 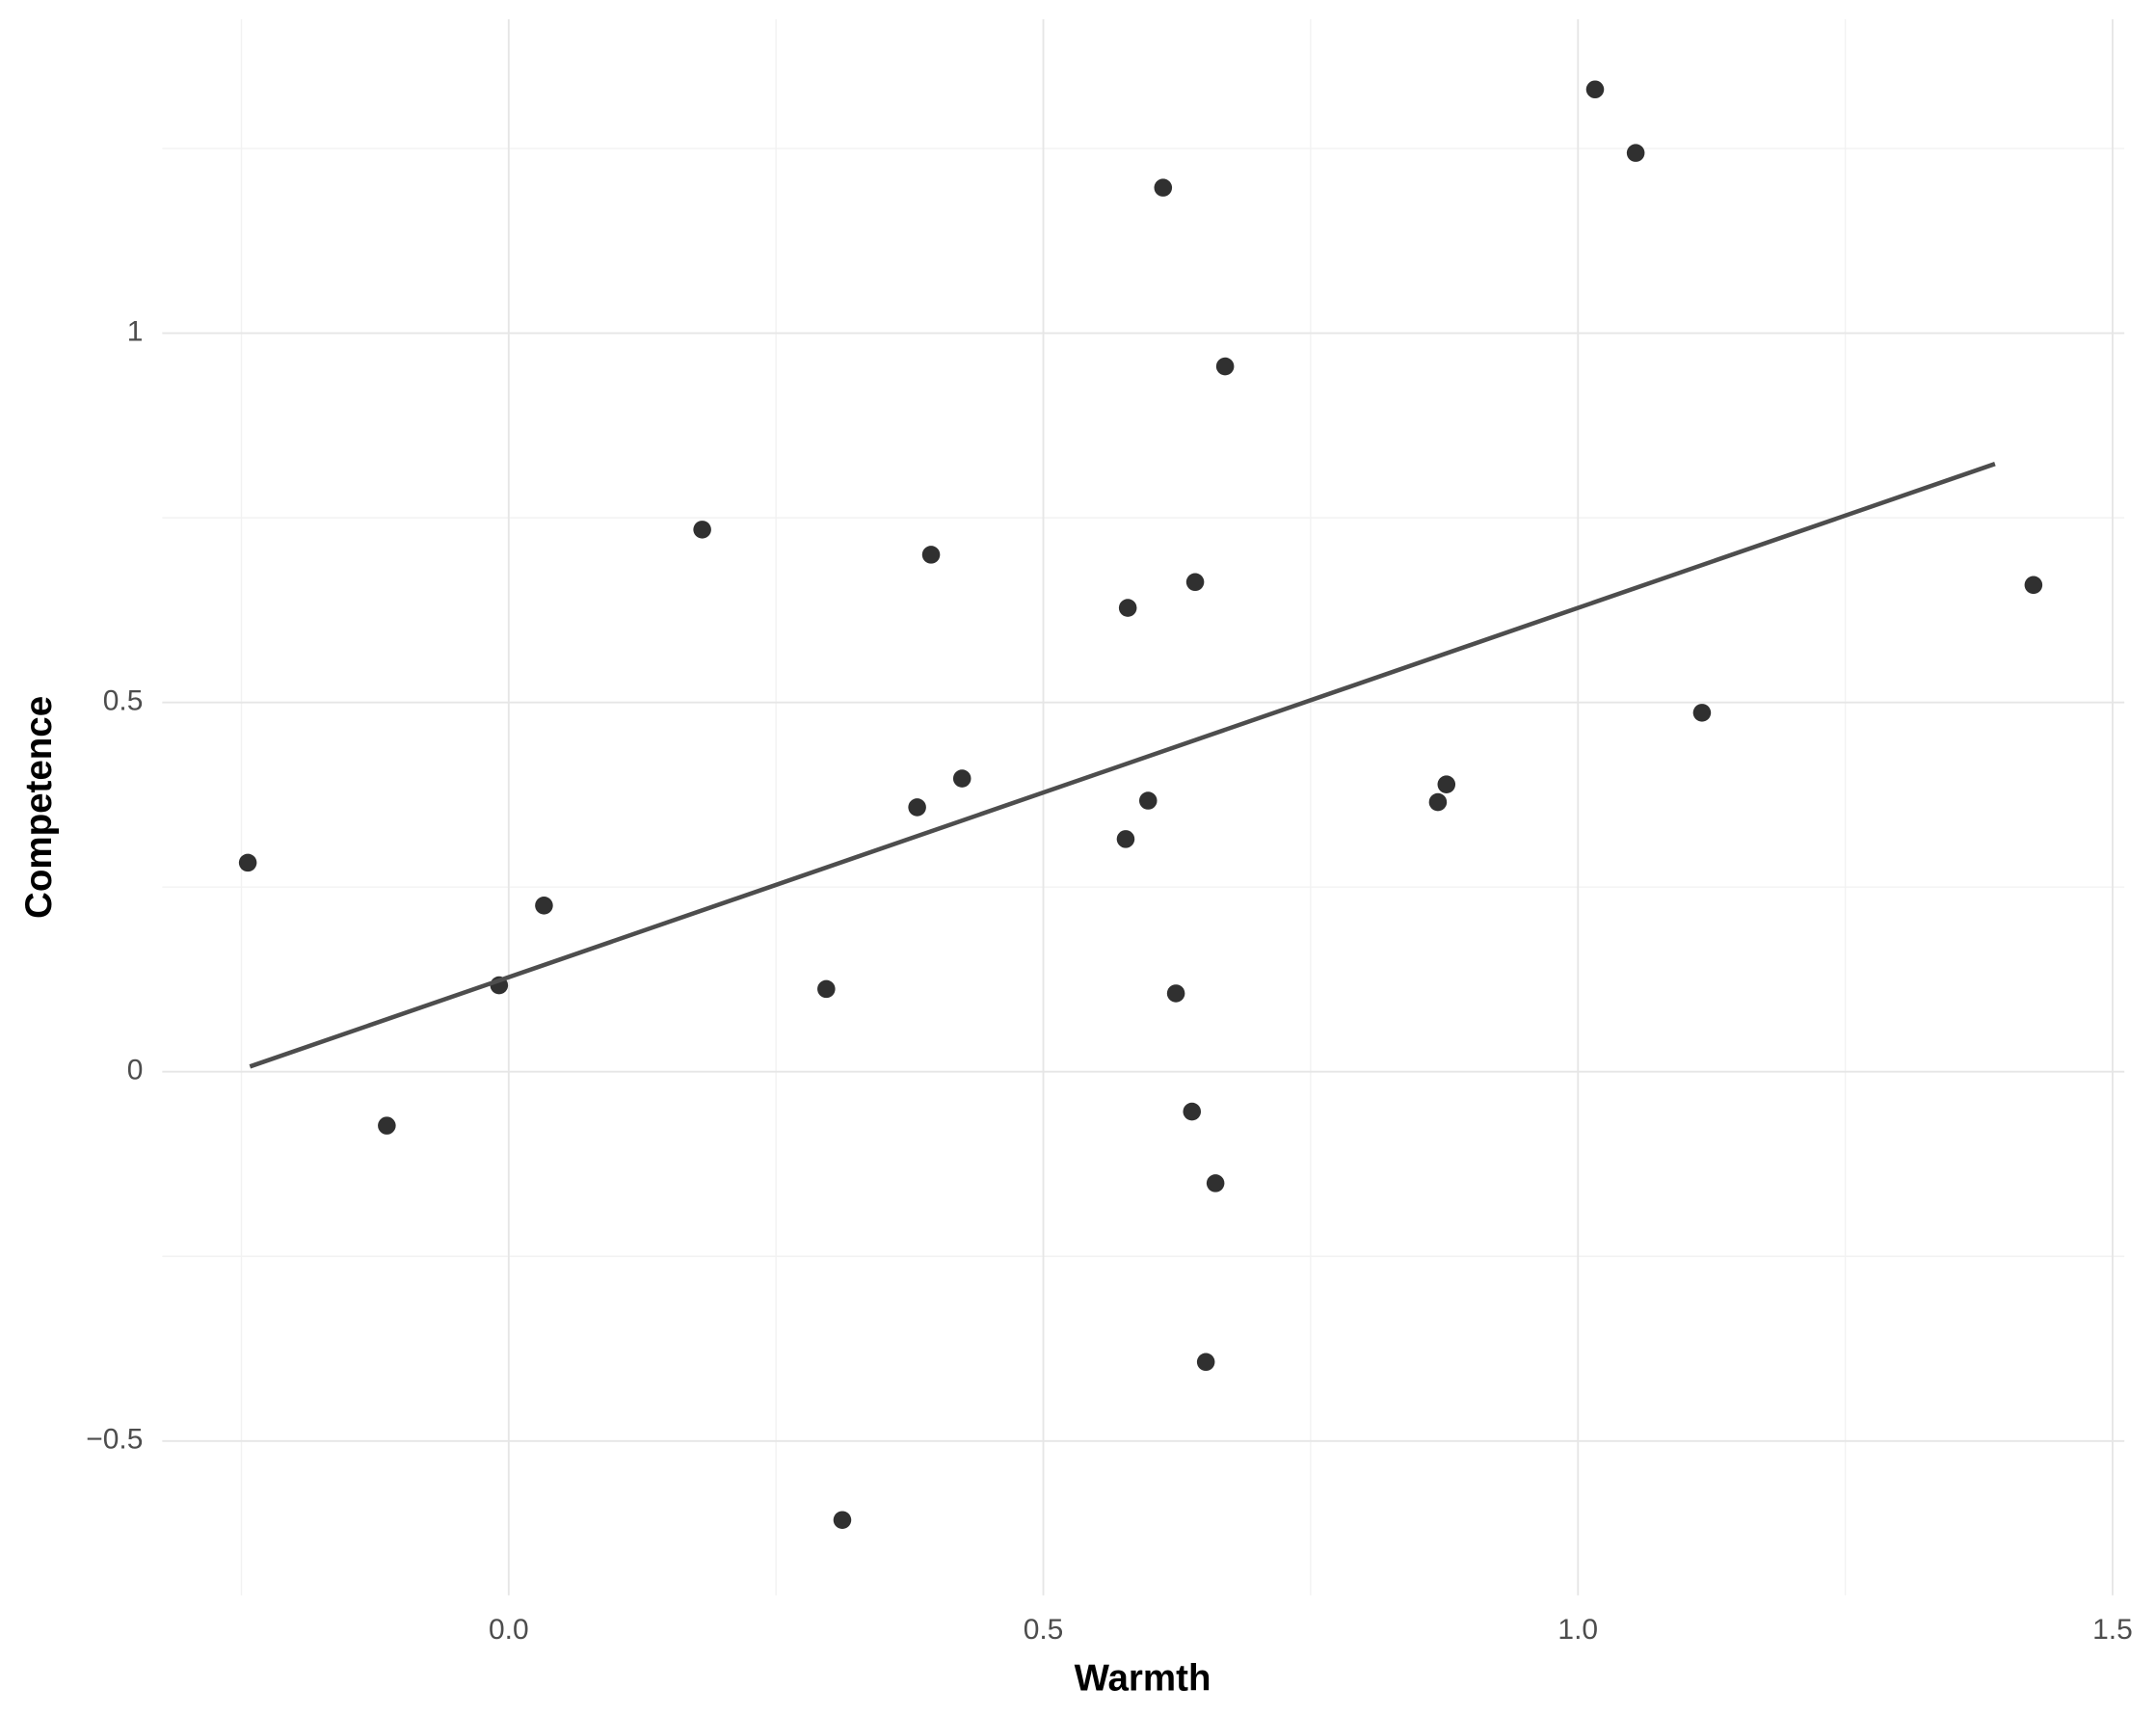 I want to click on x-axis-title: Warmth, so click(x=1143, y=1679).